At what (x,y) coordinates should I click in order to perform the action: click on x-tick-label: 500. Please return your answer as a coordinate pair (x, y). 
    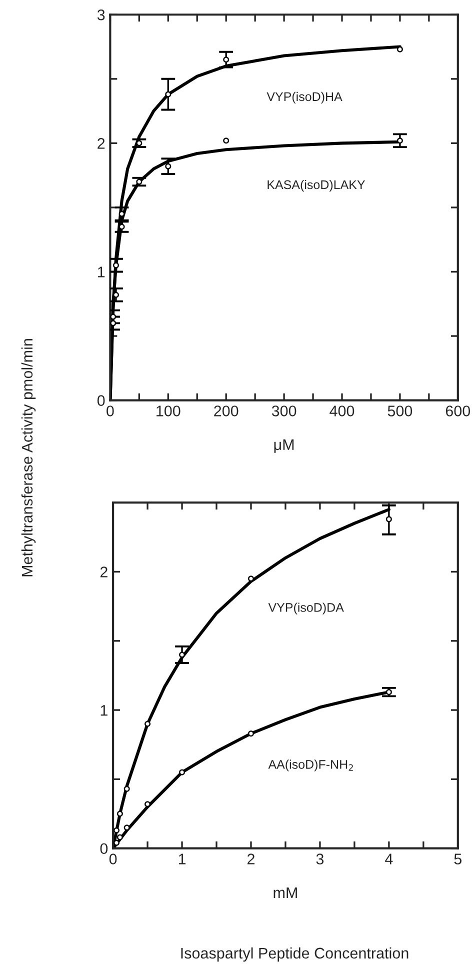
    Looking at the image, I should click on (400, 411).